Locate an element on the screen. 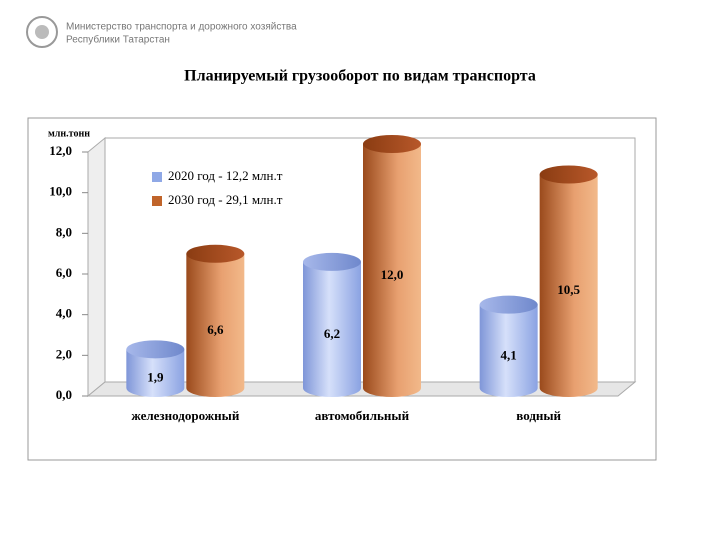 The image size is (720, 540). logo is located at coordinates (42, 32).